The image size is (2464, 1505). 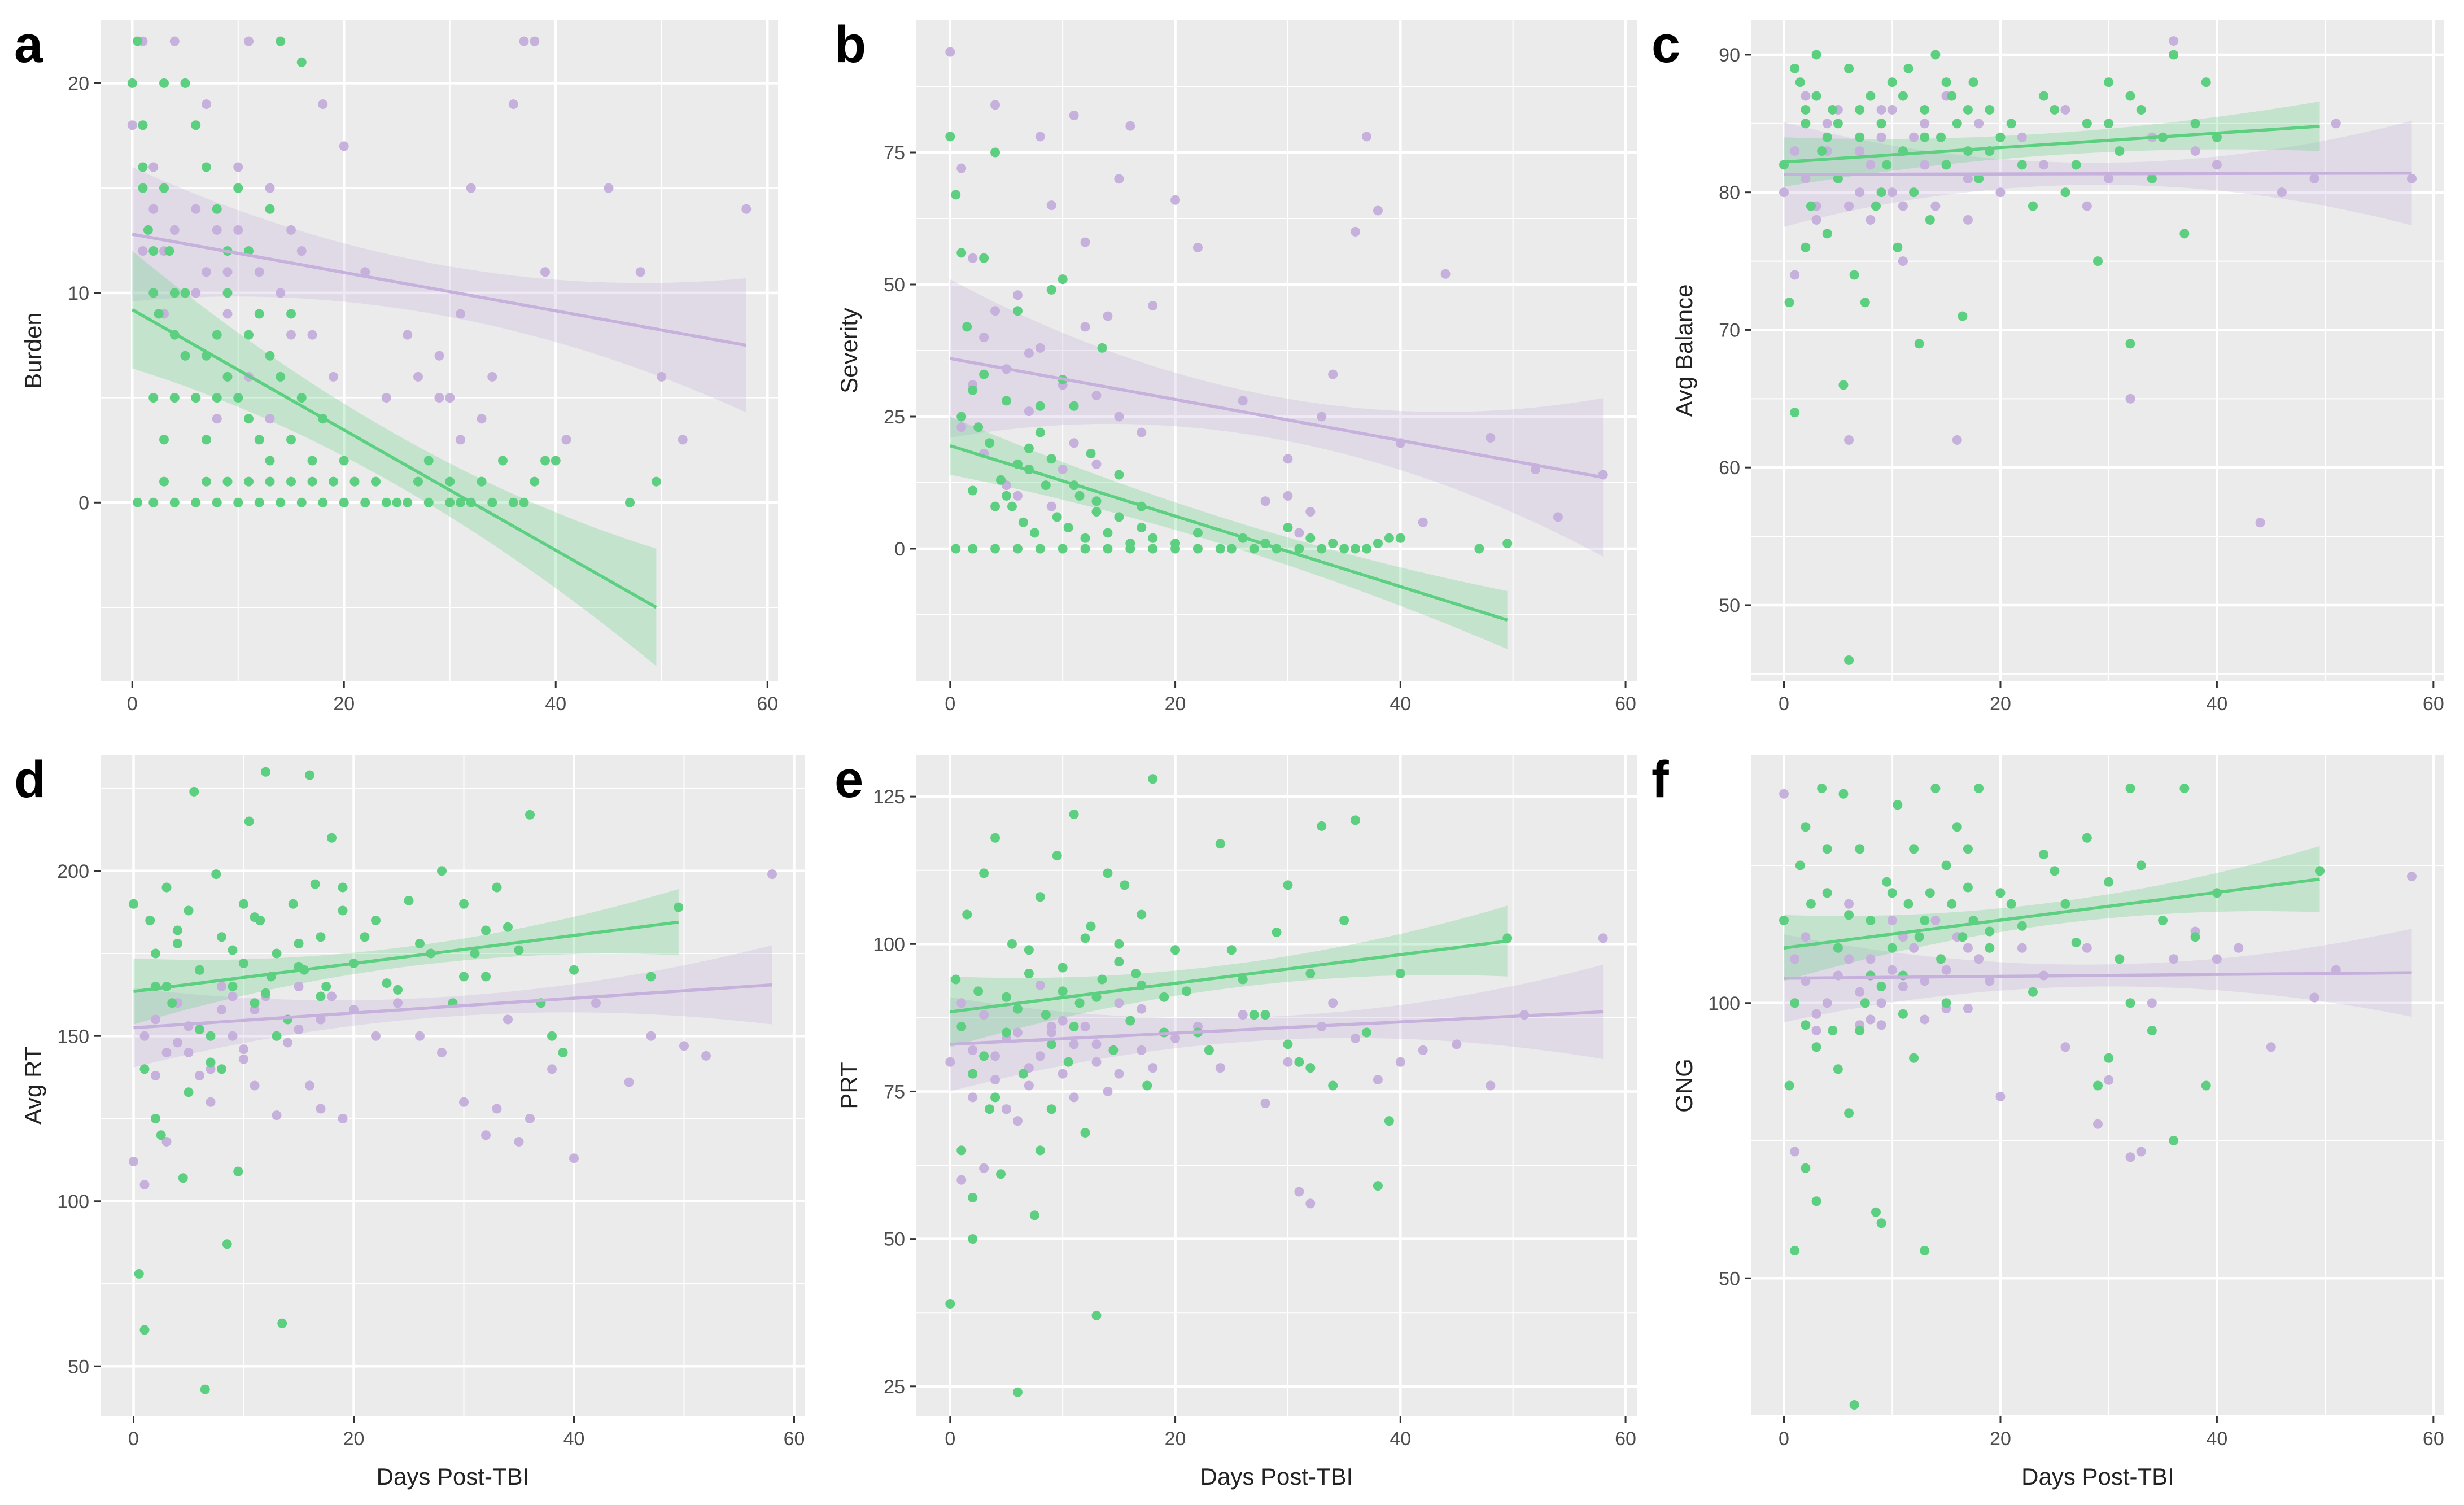 I want to click on y-axis-title: PRT, so click(x=849, y=1085).